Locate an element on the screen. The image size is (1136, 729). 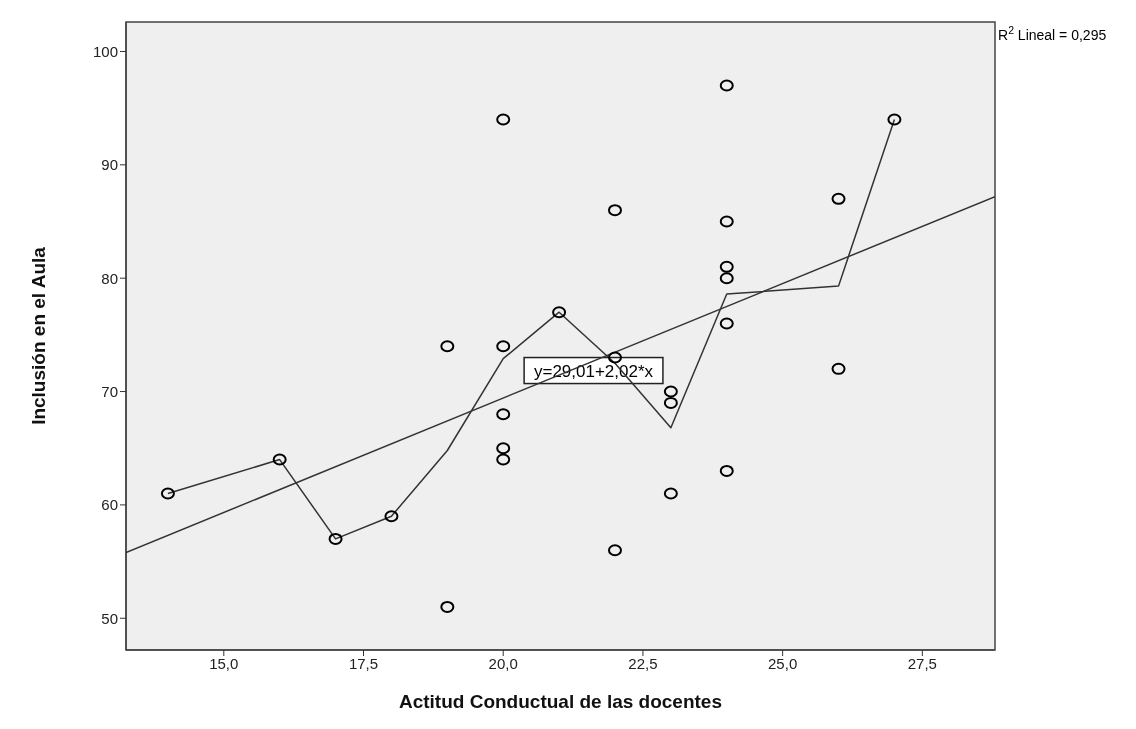
x-tick-label: 20,0 is located at coordinates (503, 663).